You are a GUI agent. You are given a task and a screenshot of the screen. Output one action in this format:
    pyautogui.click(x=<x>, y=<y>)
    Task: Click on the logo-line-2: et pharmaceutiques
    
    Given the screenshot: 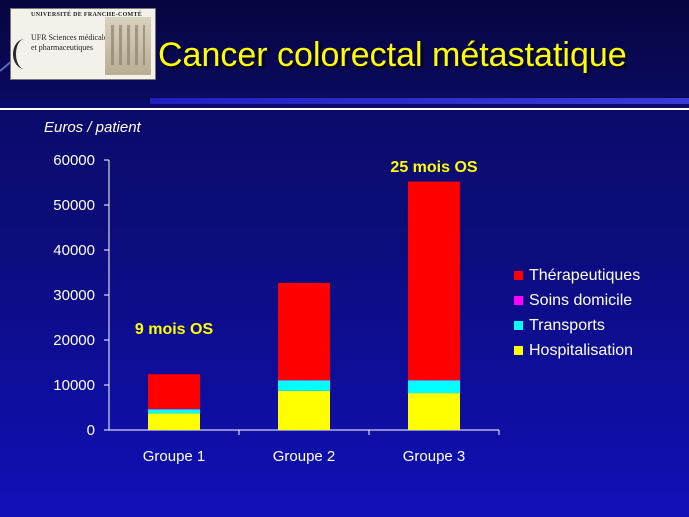 What is the action you would take?
    pyautogui.click(x=62, y=47)
    